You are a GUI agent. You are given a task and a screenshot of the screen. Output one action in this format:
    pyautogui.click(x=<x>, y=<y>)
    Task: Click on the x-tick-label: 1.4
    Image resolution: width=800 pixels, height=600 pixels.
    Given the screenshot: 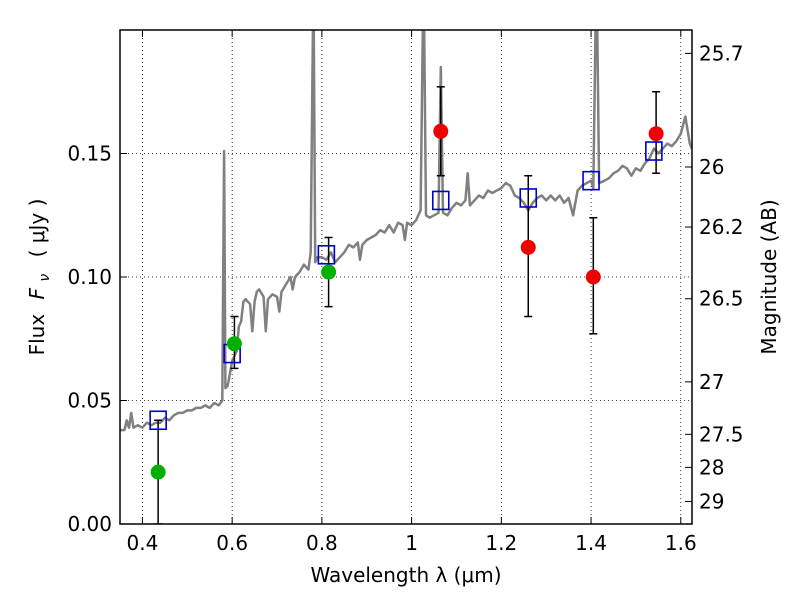 What is the action you would take?
    pyautogui.click(x=591, y=543)
    